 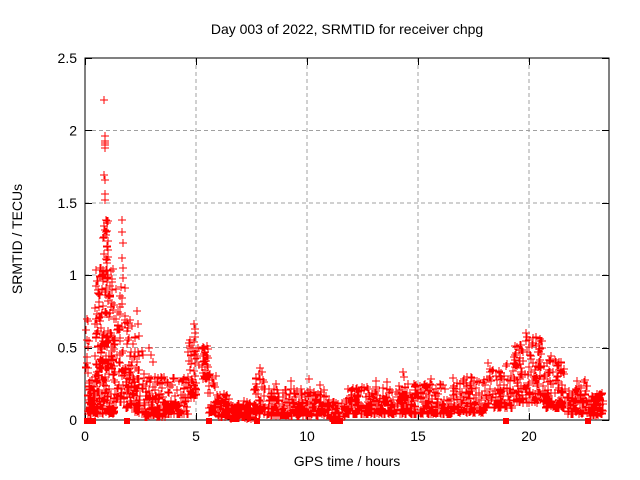 I want to click on x-tick-label: 0, so click(x=85, y=436).